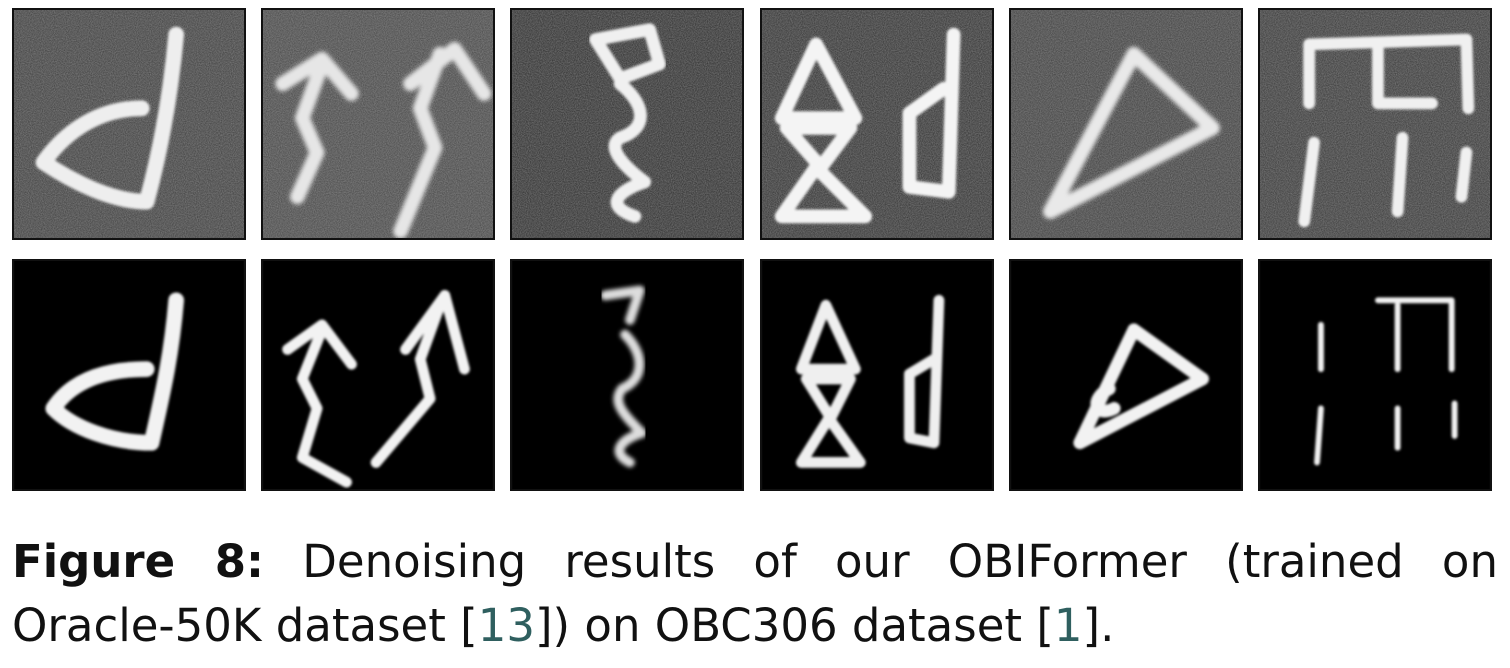  Describe the element at coordinates (1068, 625) in the screenshot. I see `citation-link-1: 1` at that location.